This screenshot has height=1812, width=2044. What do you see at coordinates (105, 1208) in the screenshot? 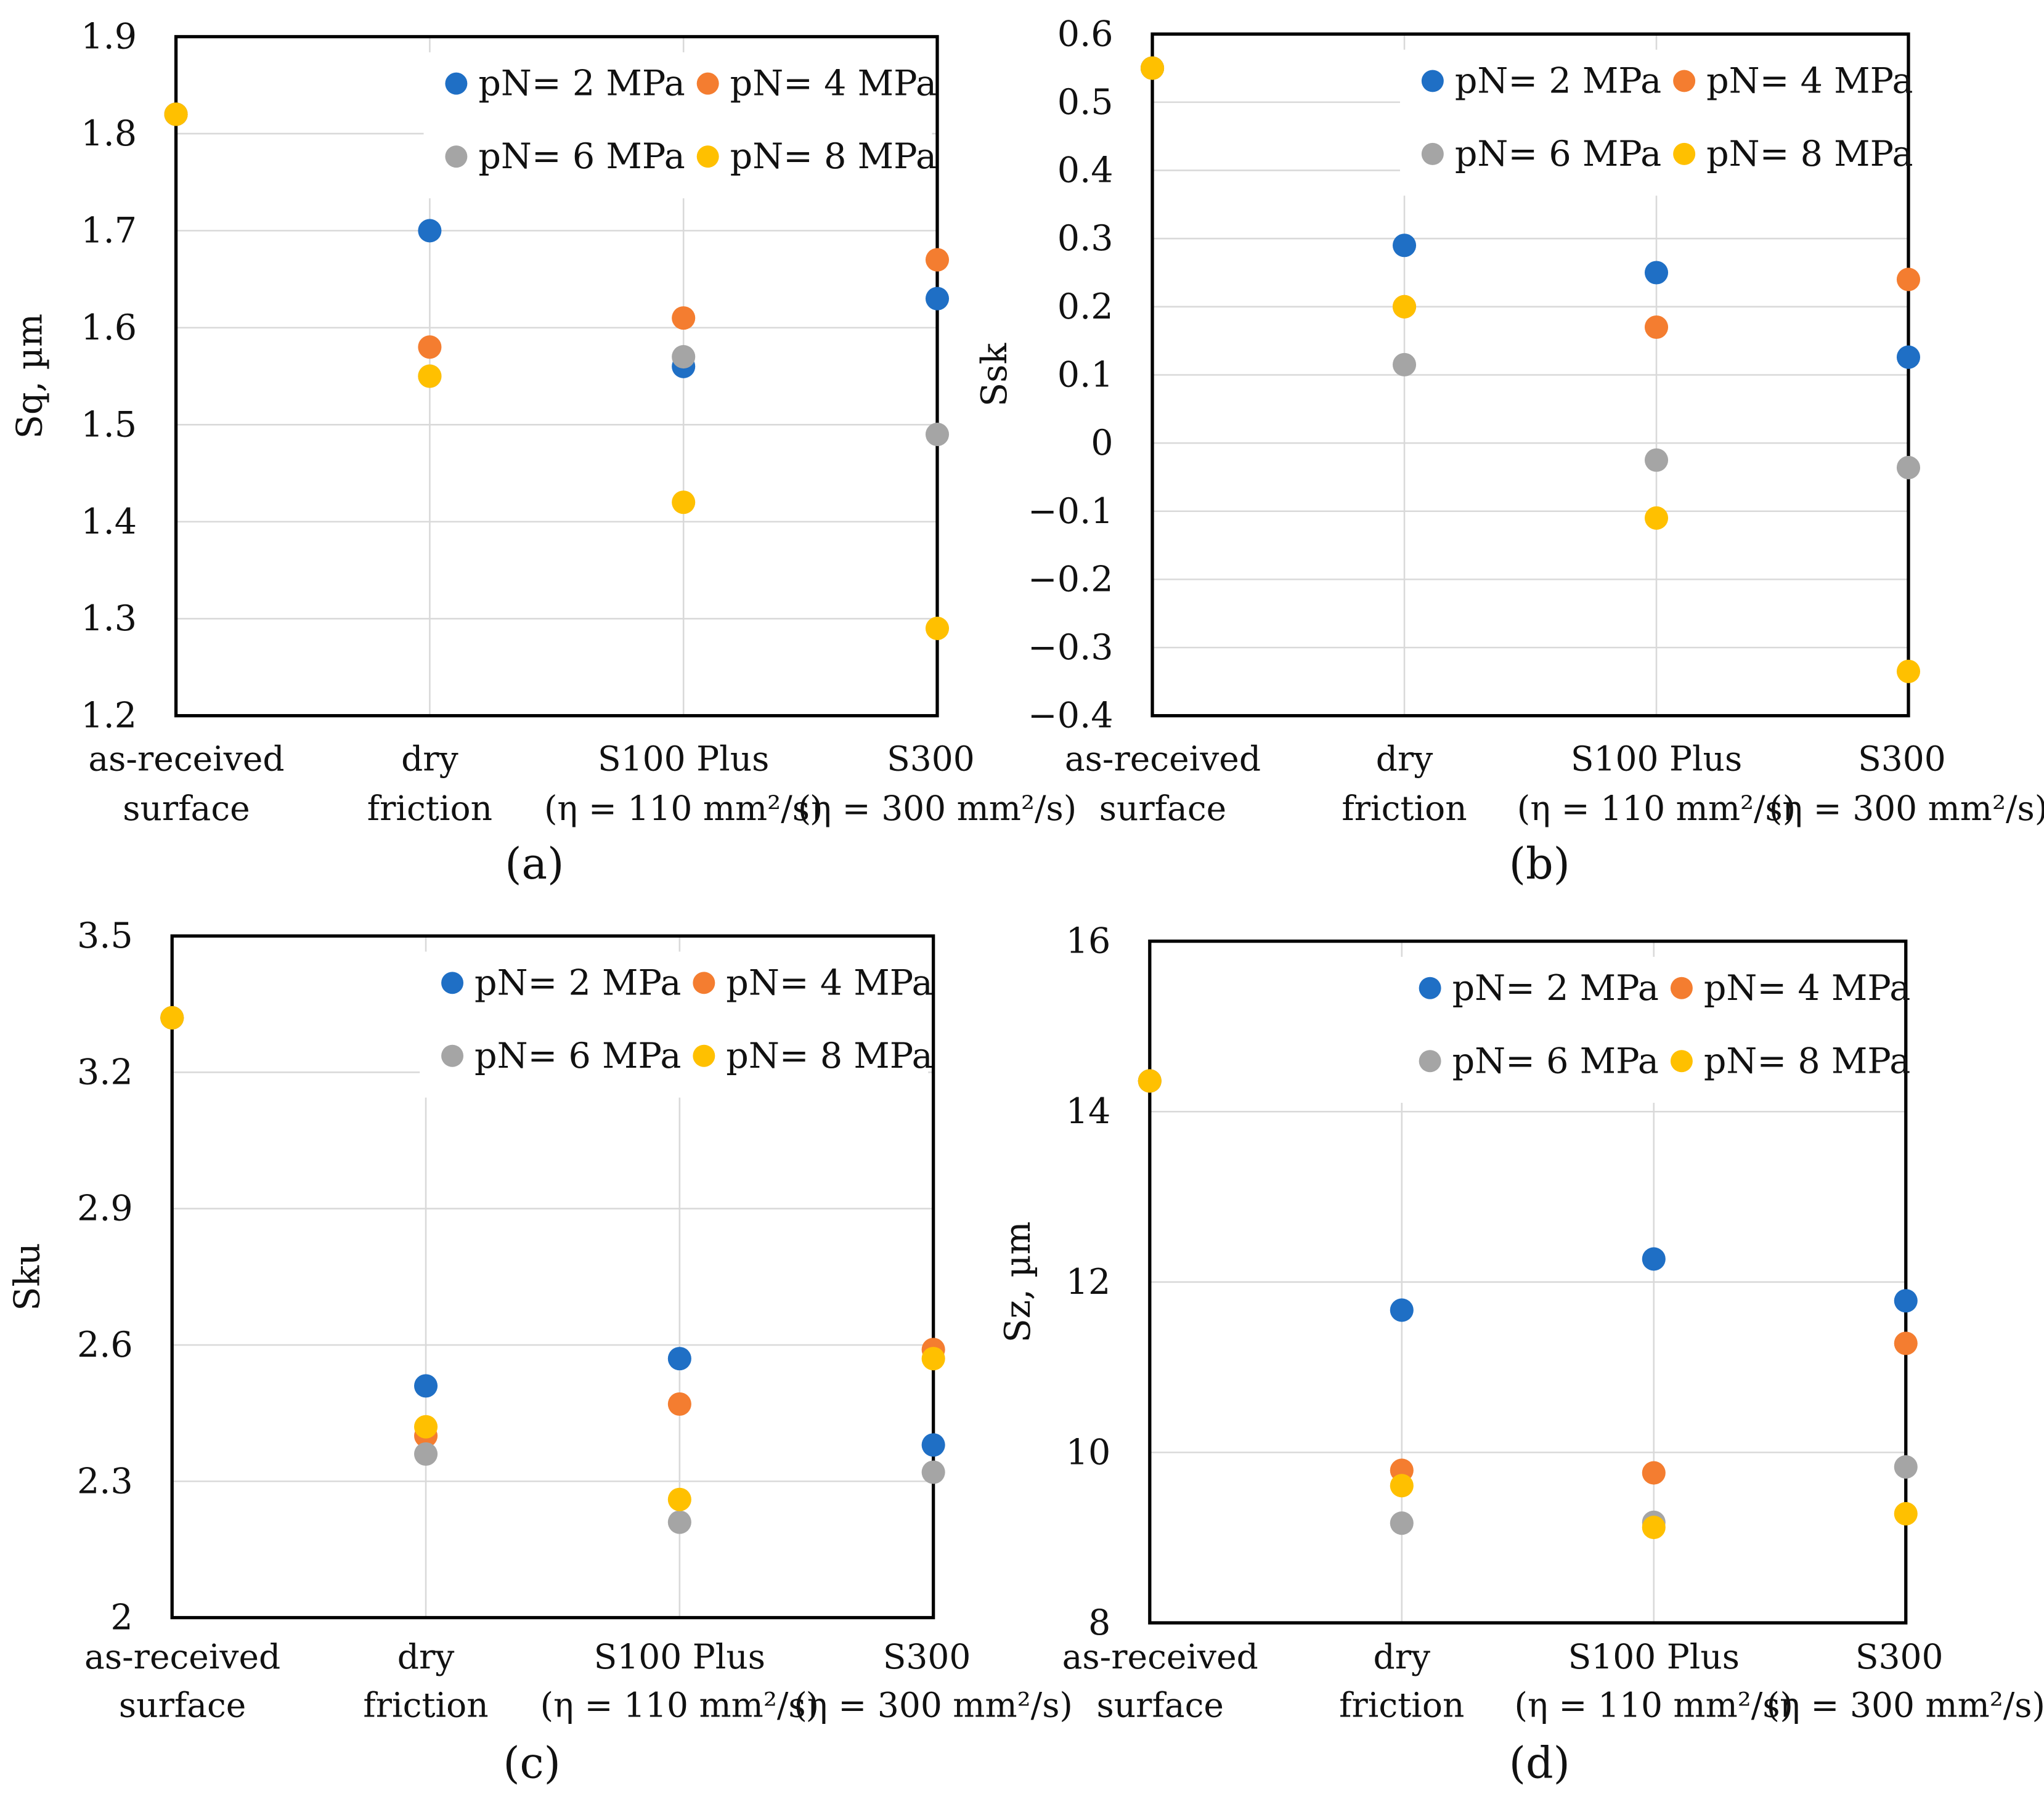
I see `y-tick-label: 2.9` at bounding box center [105, 1208].